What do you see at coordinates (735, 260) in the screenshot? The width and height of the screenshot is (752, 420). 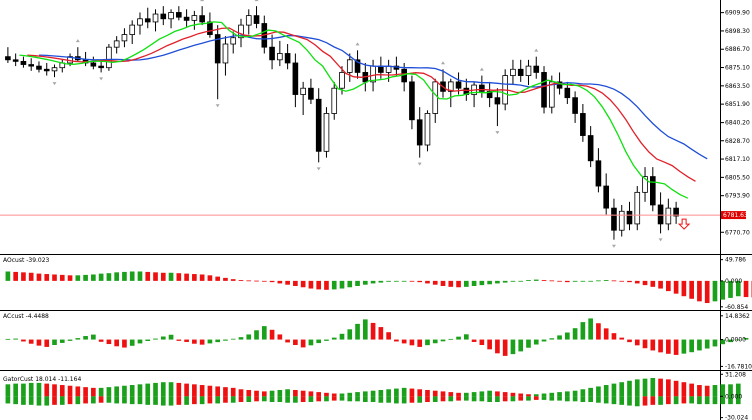 I see `ao-tick-label: 49.786` at bounding box center [735, 260].